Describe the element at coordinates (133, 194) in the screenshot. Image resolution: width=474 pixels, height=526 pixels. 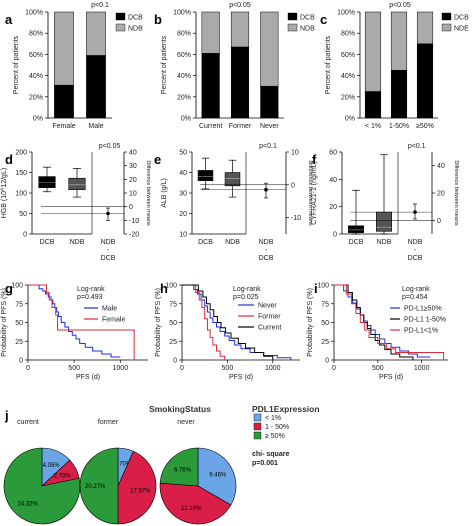
I see `y2-tick-label: 10` at that location.